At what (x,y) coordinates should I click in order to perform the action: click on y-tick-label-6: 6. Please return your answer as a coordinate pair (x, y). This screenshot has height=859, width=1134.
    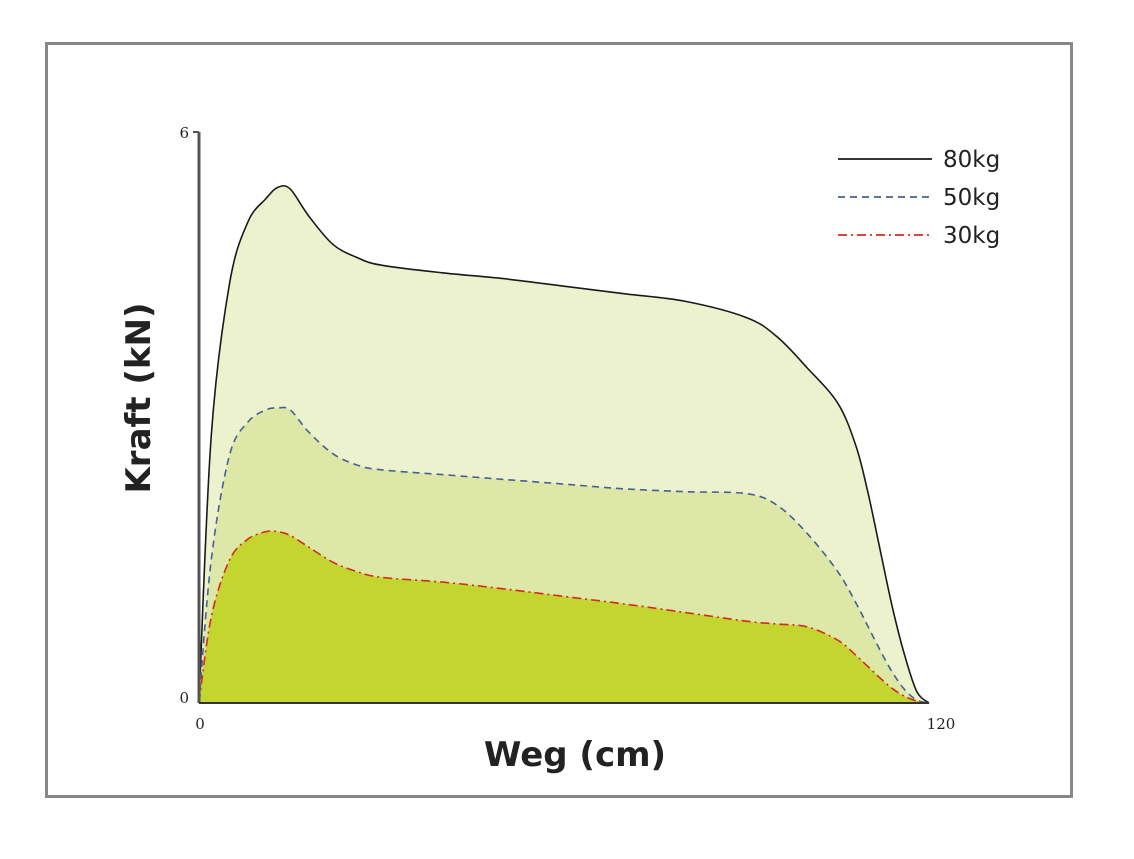
    Looking at the image, I should click on (184, 133).